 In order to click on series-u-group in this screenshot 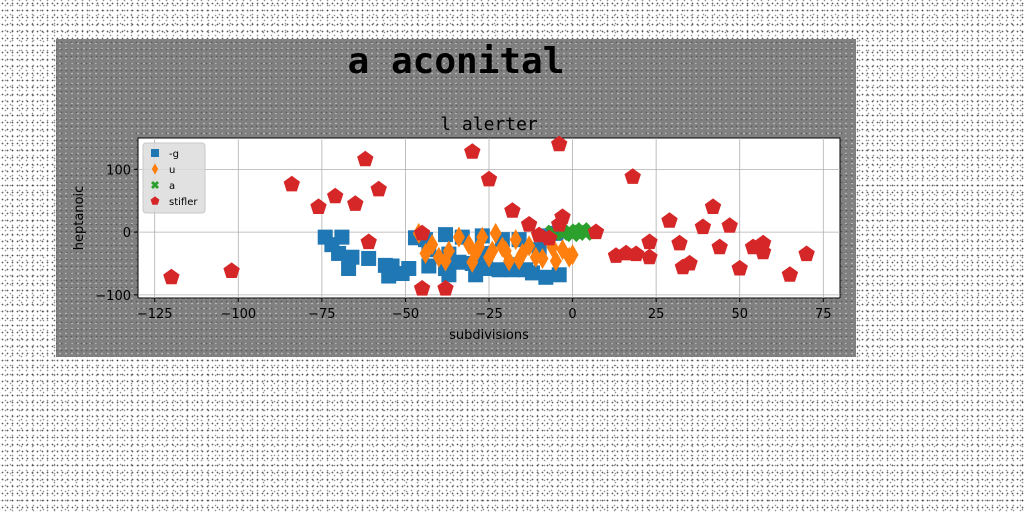, I will do `click(495, 247)`.